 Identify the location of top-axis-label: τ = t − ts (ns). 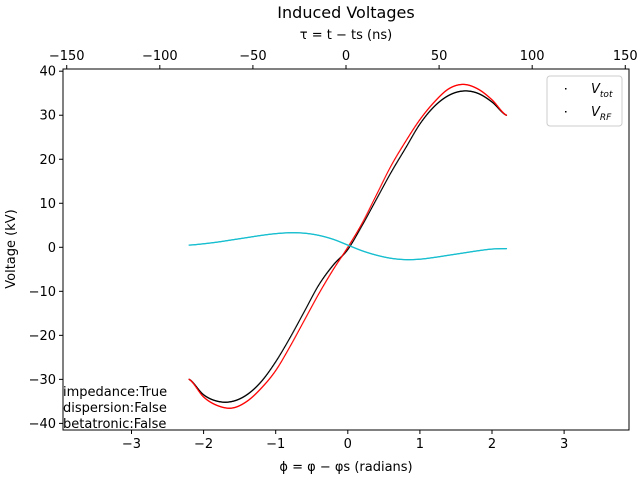
(346, 35).